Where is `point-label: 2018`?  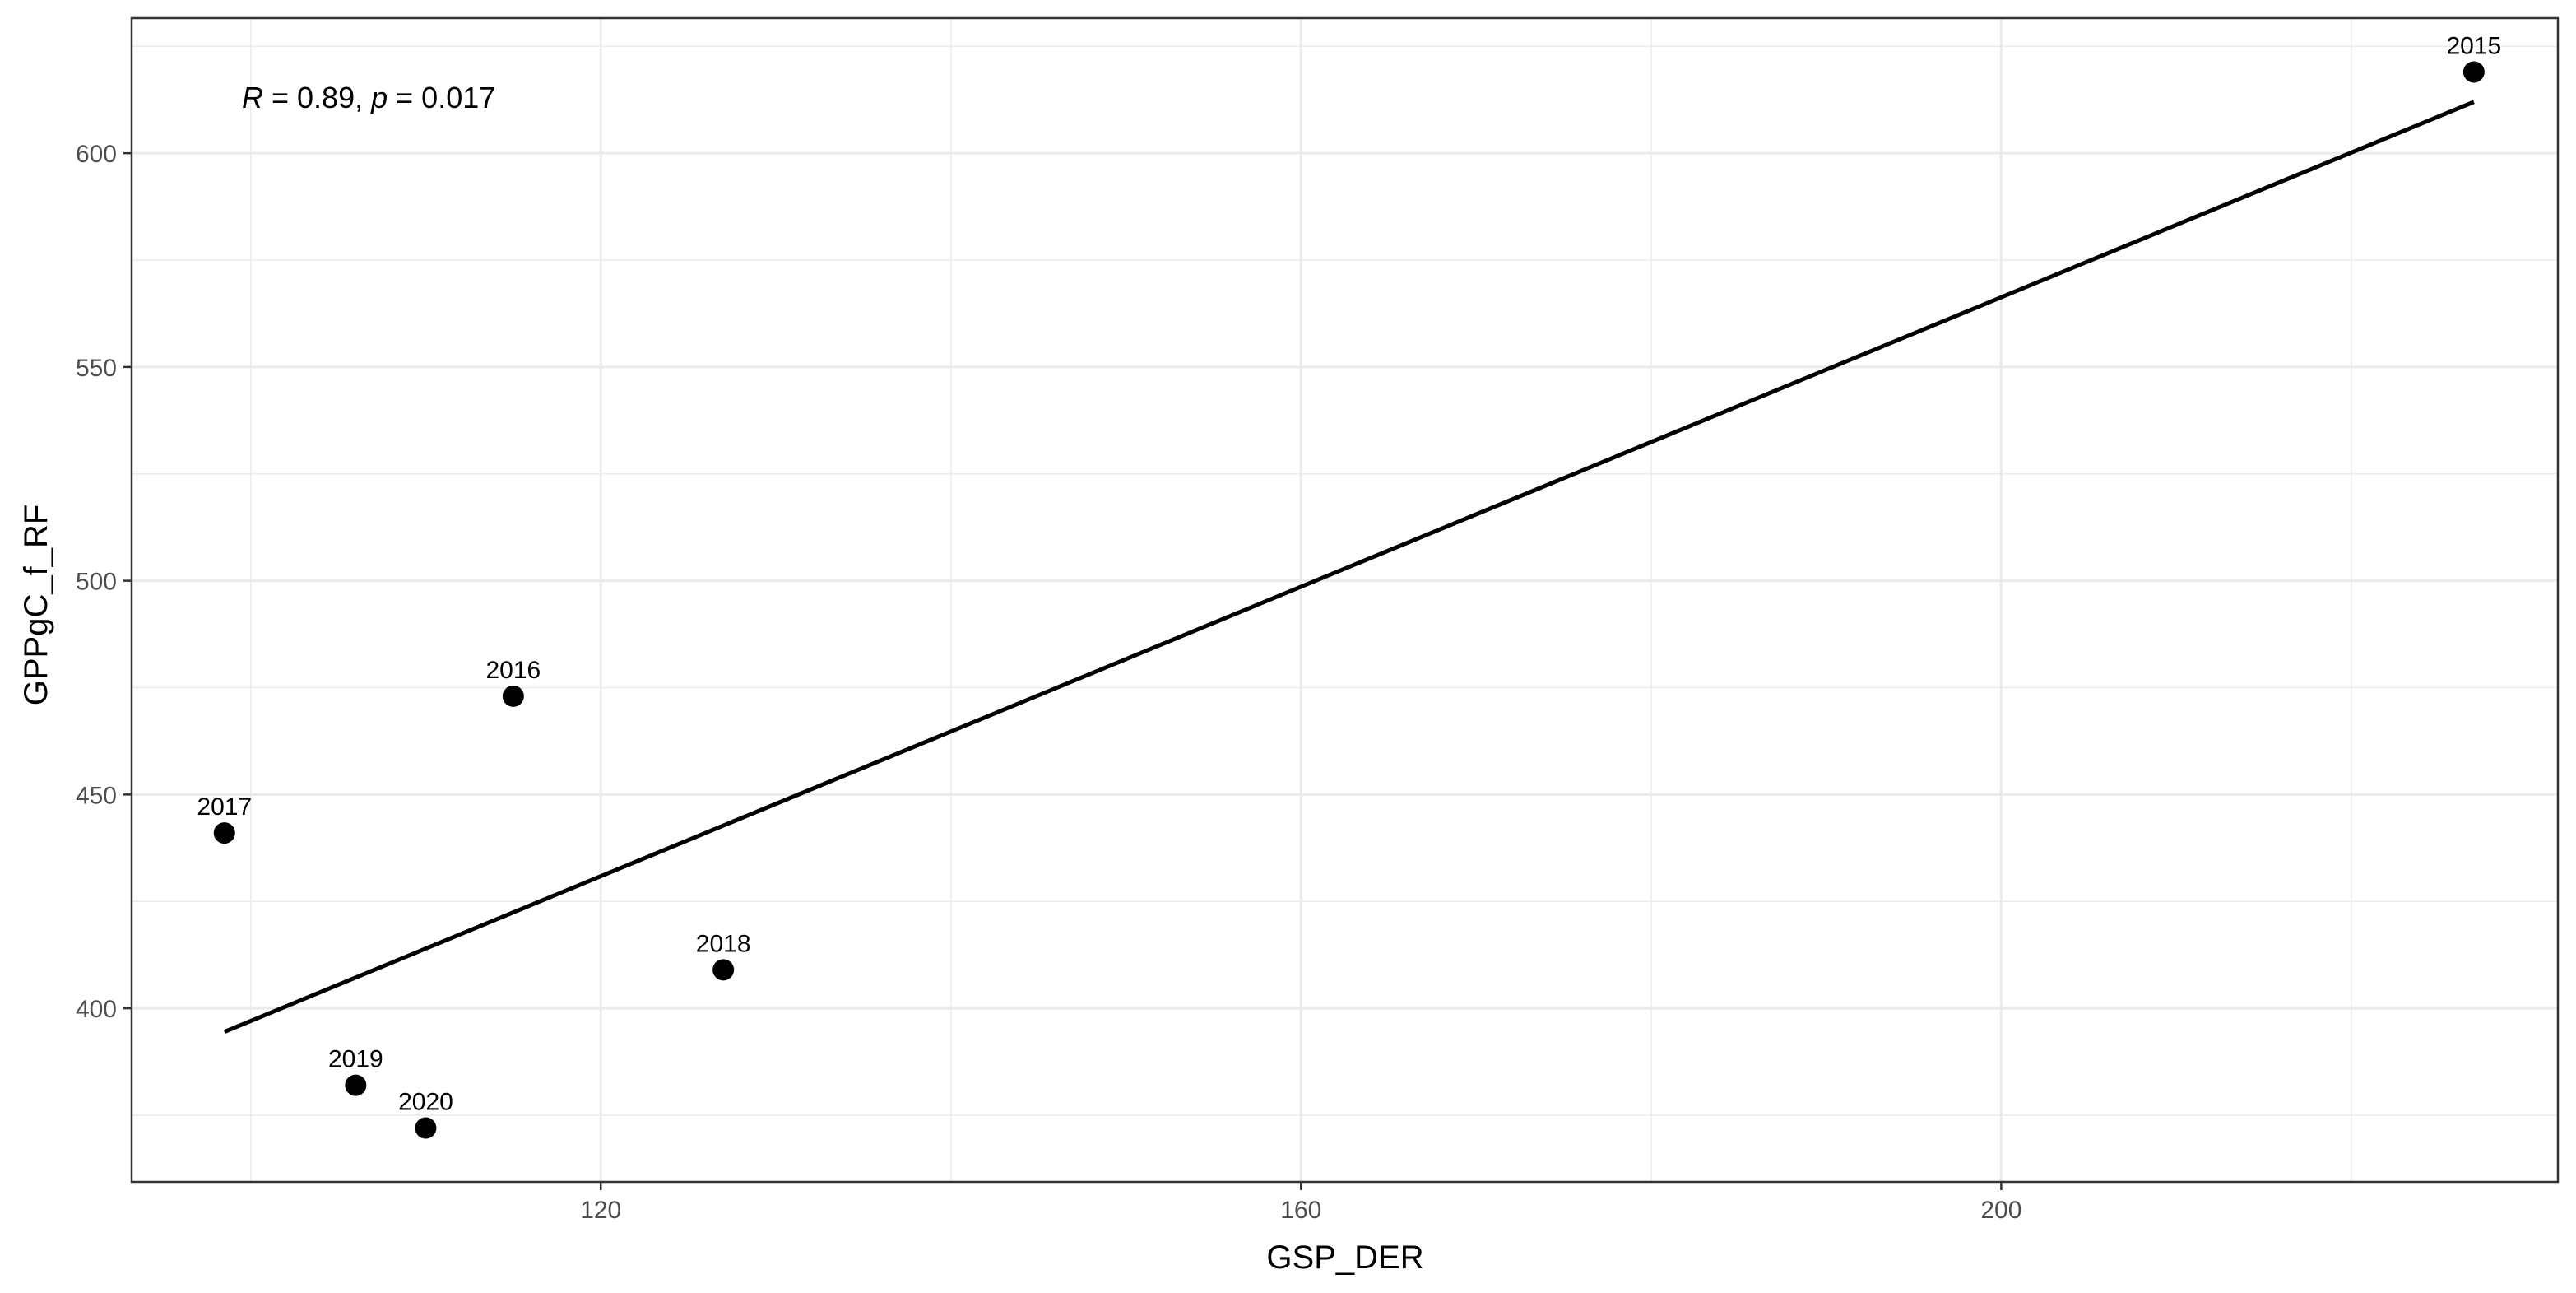 point-label: 2018 is located at coordinates (723, 943).